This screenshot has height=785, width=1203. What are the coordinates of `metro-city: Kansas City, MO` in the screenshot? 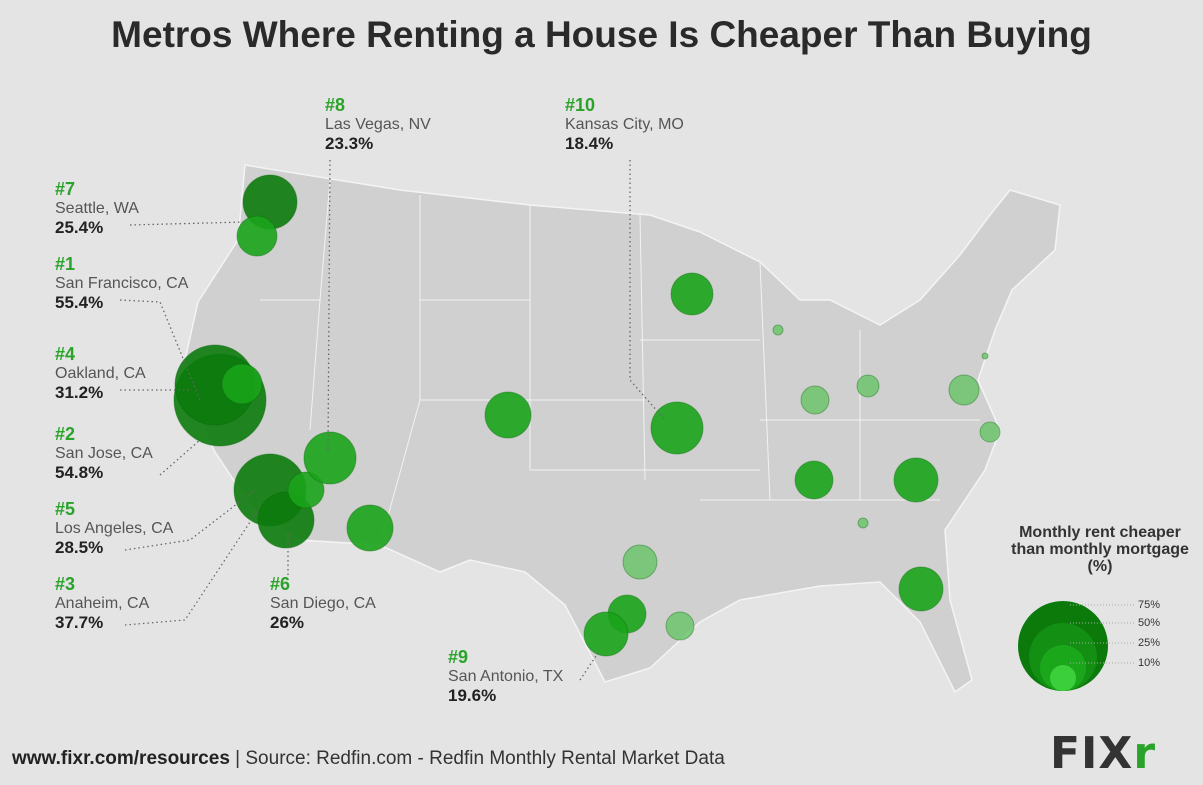 It's located at (624, 124).